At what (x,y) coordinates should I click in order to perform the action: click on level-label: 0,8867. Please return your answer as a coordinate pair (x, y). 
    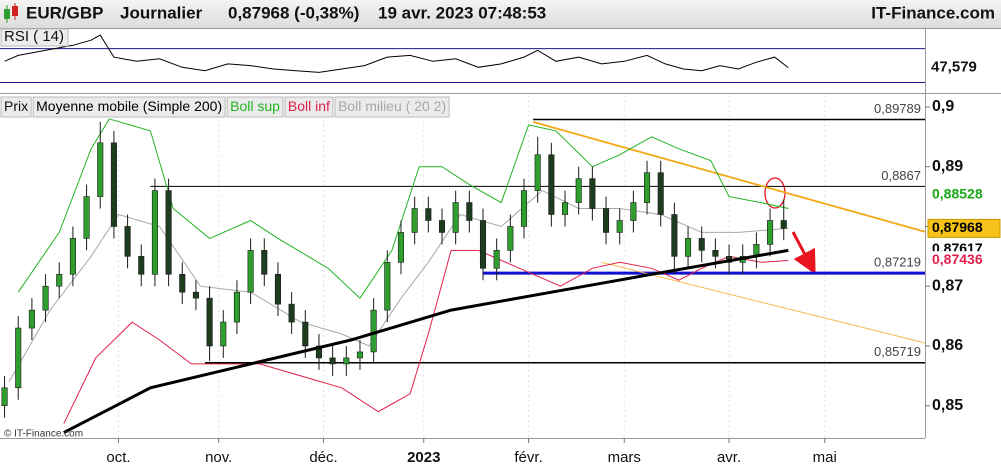
    Looking at the image, I should click on (901, 175).